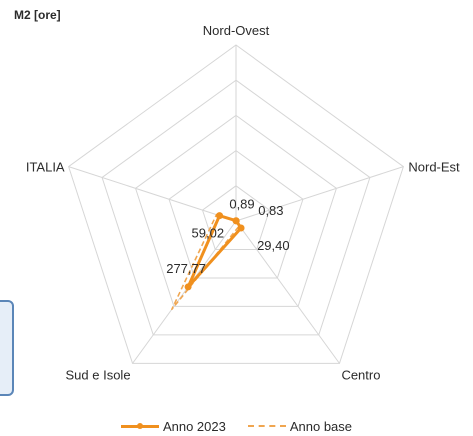 Image resolution: width=473 pixels, height=436 pixels. Describe the element at coordinates (194, 426) in the screenshot. I see `legend-label-anno-2023: Anno 2023` at that location.